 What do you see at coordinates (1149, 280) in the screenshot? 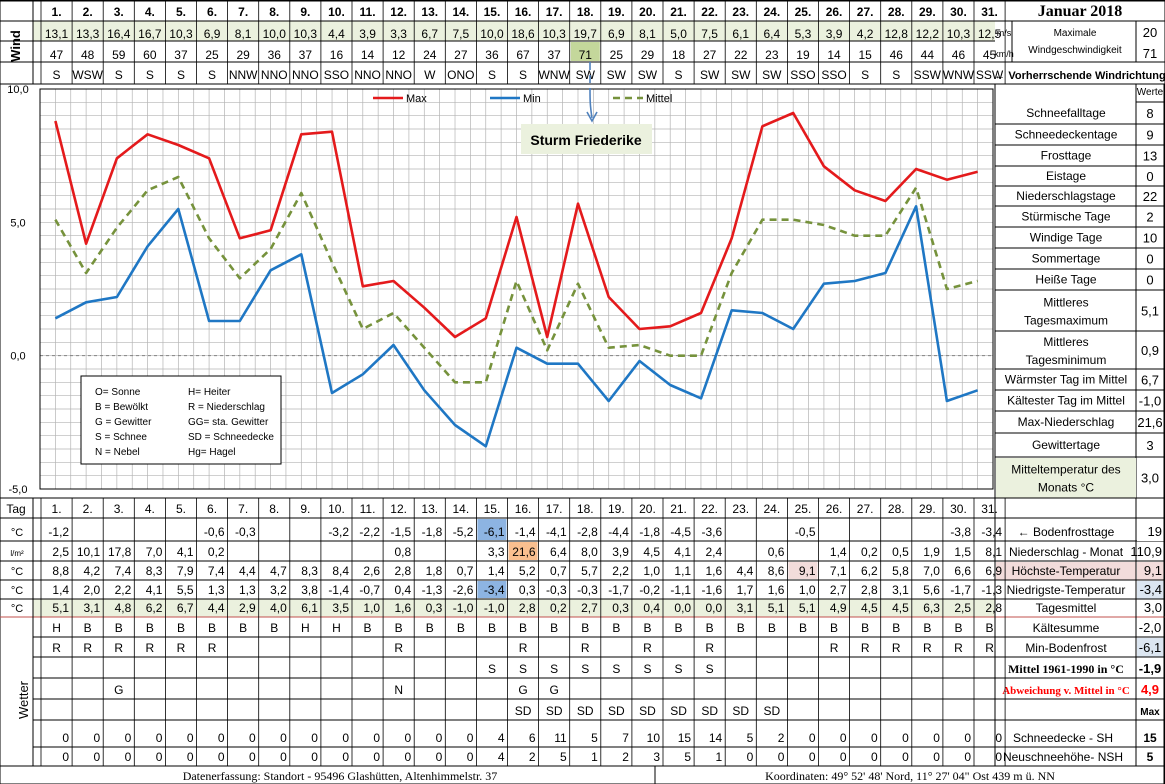
I see `stats-value: 0` at bounding box center [1149, 280].